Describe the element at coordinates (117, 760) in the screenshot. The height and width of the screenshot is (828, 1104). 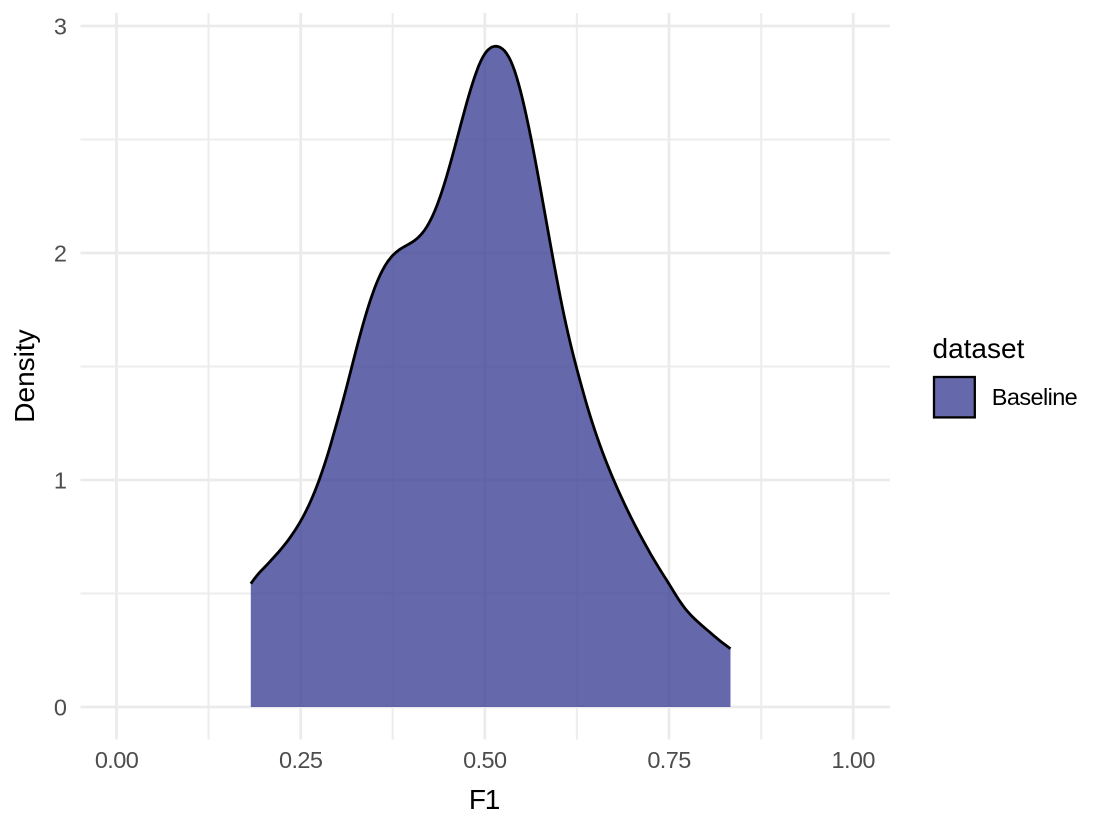
I see `svg-text: 0.00` at that location.